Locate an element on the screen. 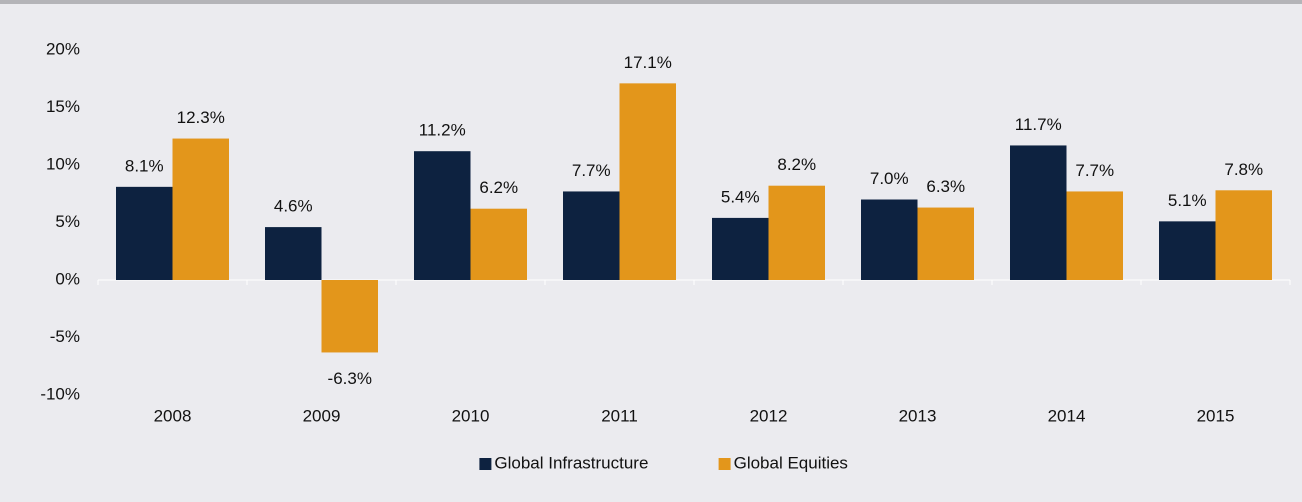 The image size is (1302, 502). data-label: 4.6% is located at coordinates (293, 206).